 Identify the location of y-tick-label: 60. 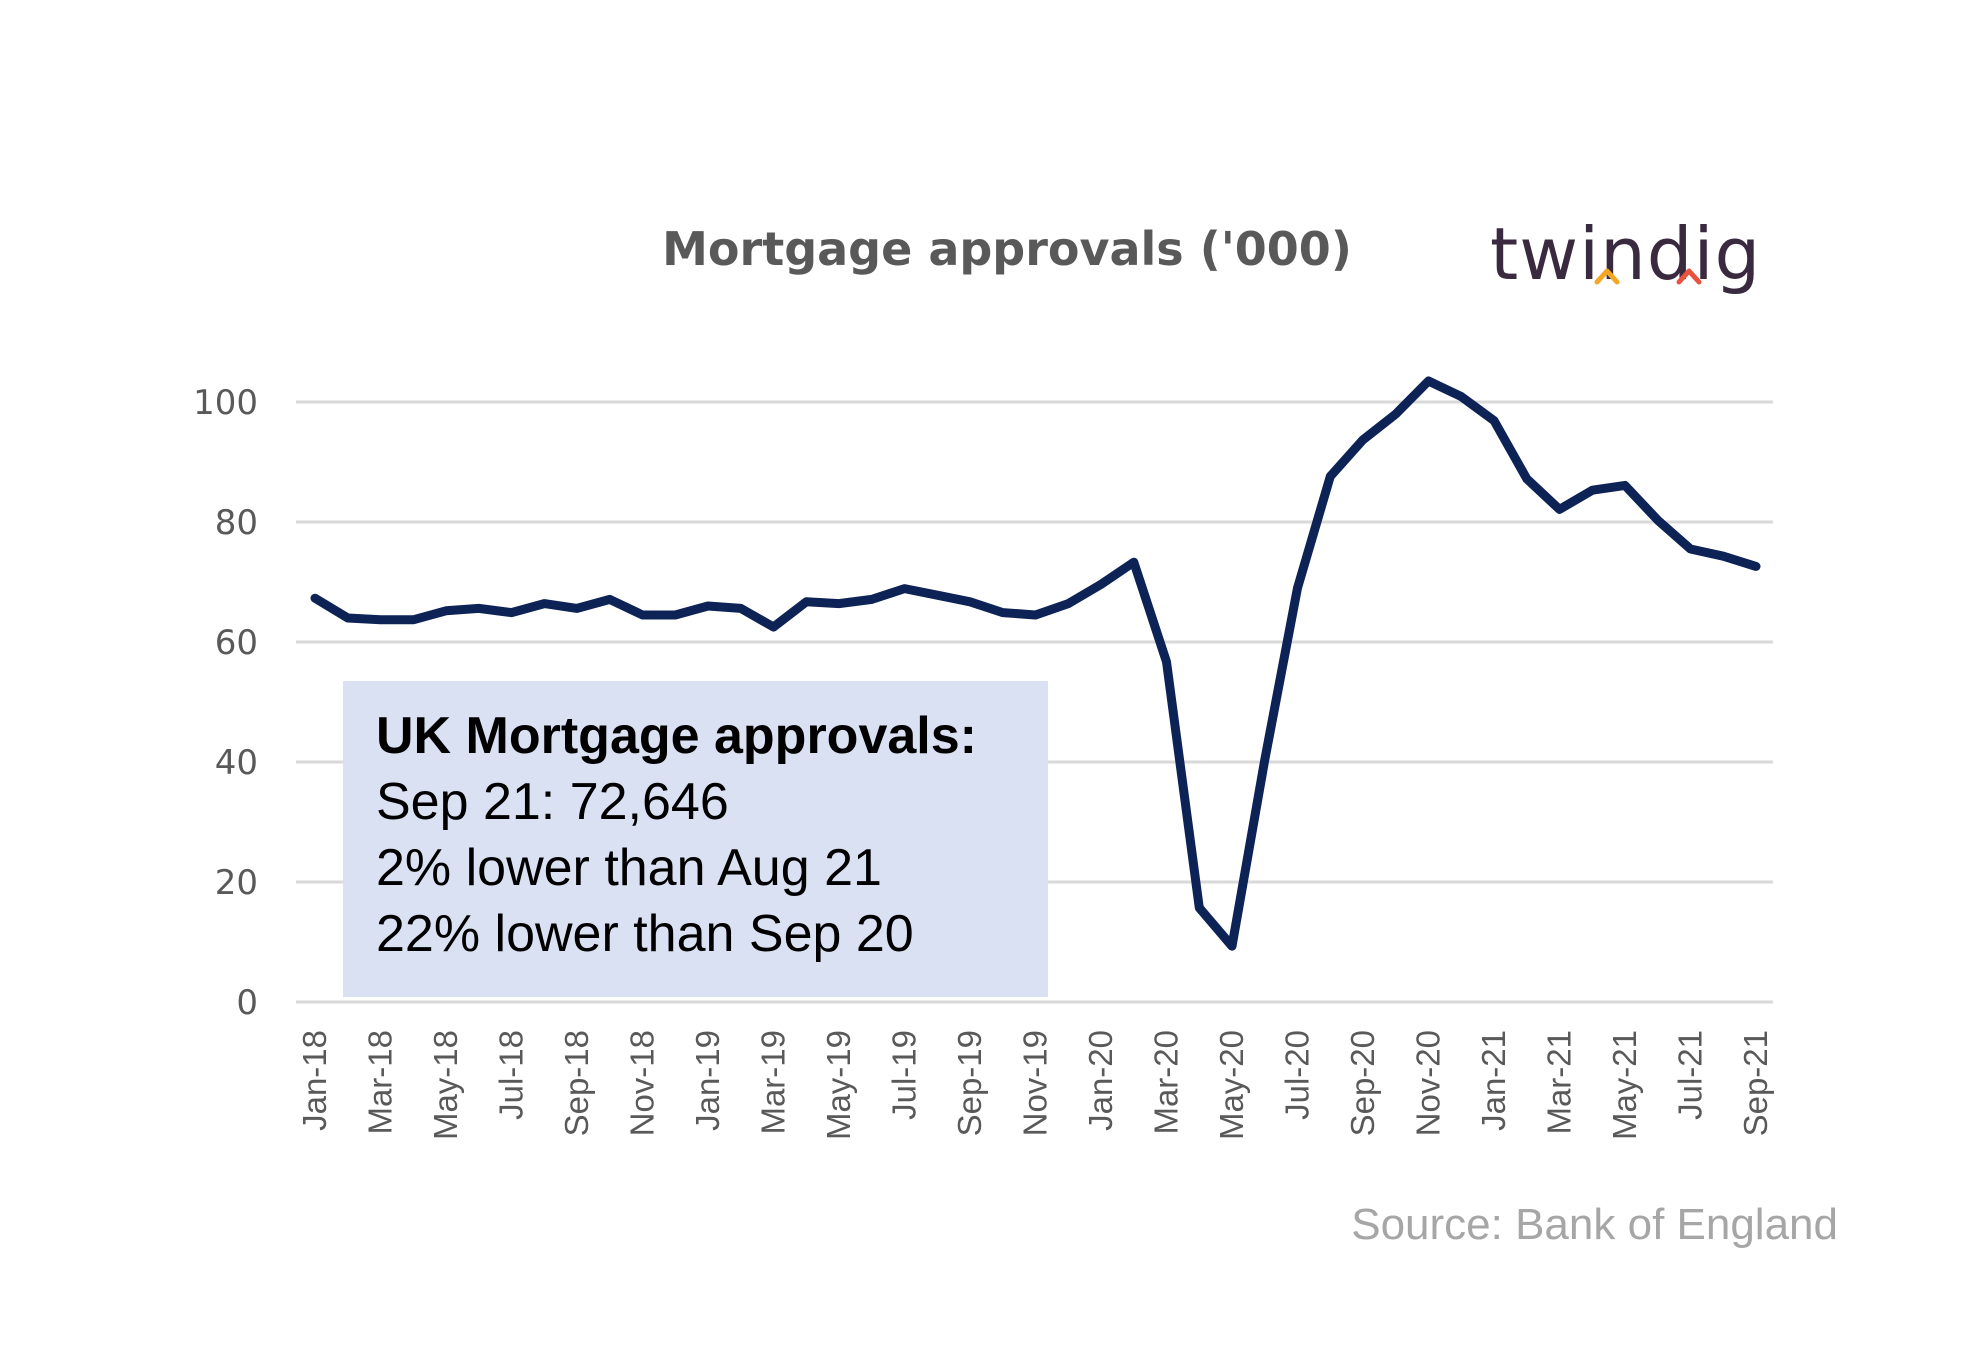
(236, 643).